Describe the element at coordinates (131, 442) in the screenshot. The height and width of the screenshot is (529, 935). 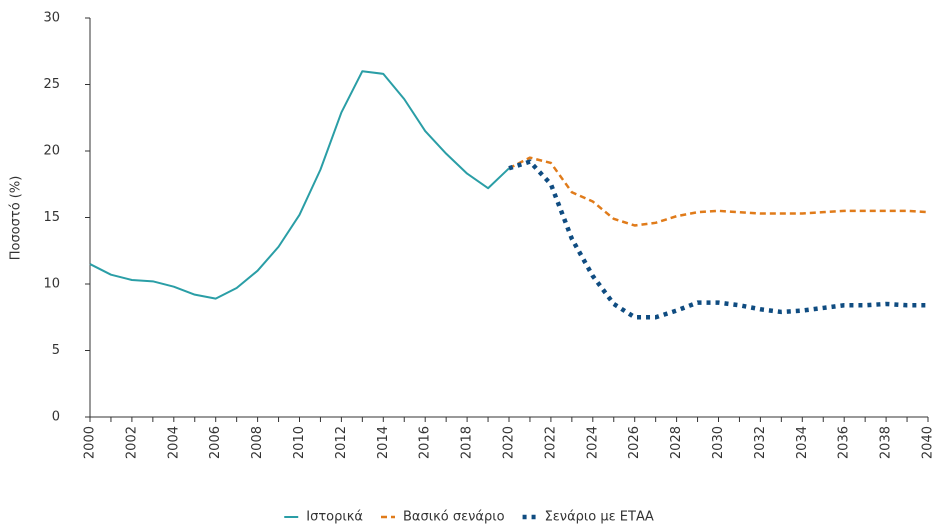
I see `x-tick-label: 2002` at that location.